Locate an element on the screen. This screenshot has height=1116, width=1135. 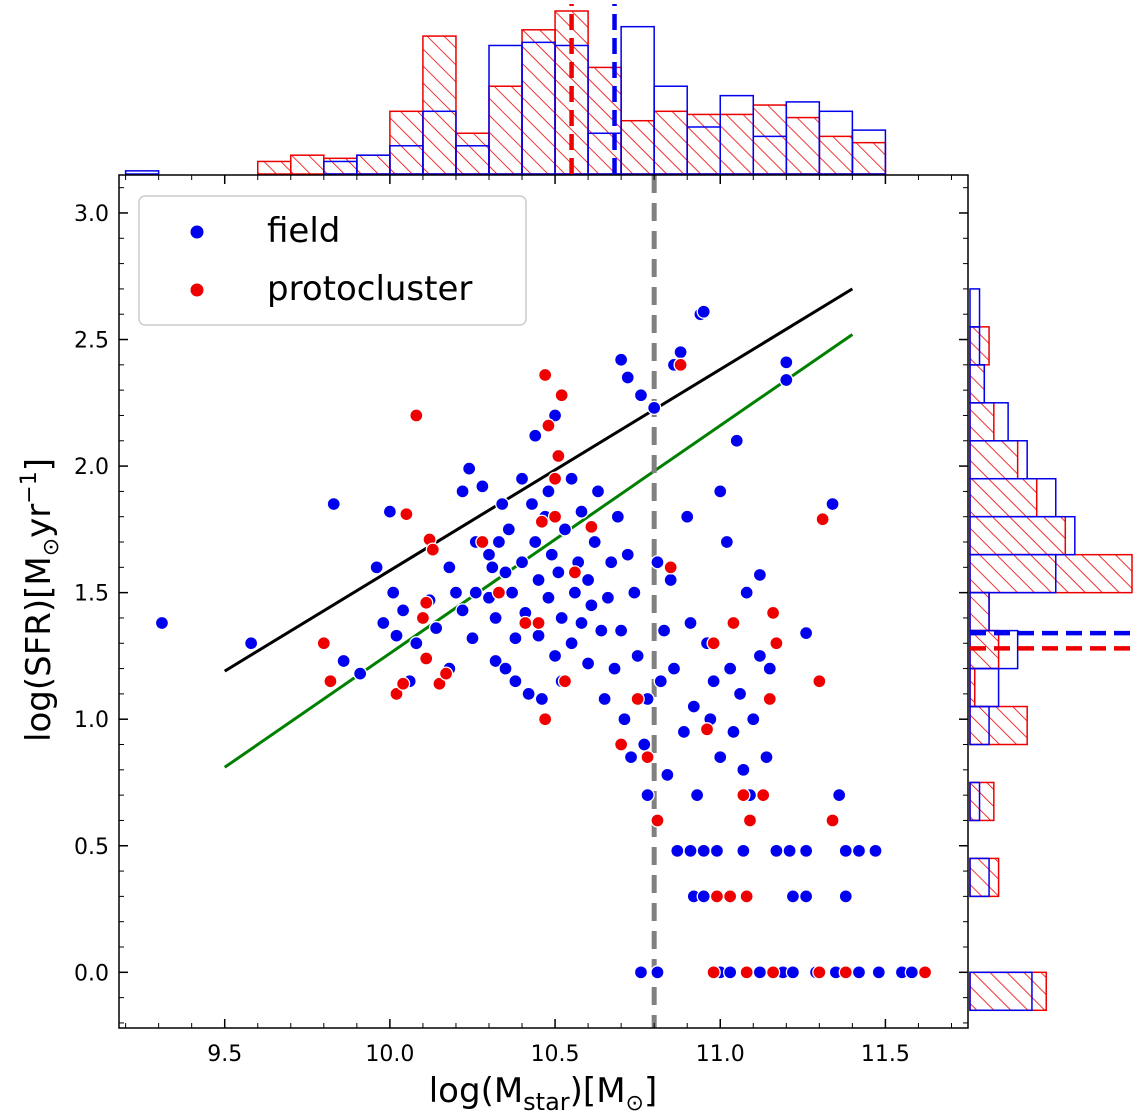
right-histogram is located at coordinates (1051, 650).